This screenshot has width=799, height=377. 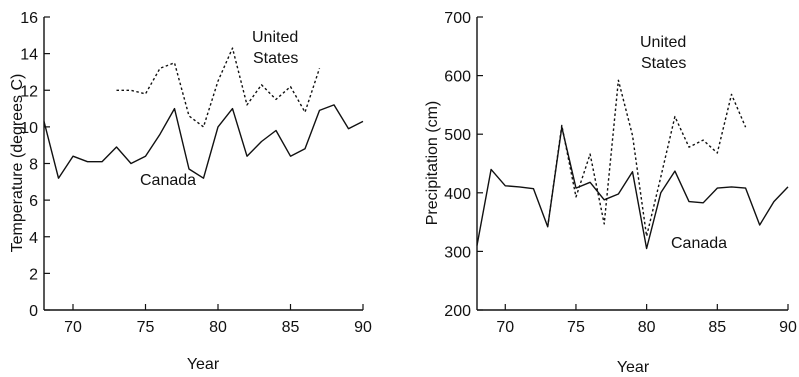 I want to click on precipitation-y-tick-label: 200, so click(x=457, y=311).